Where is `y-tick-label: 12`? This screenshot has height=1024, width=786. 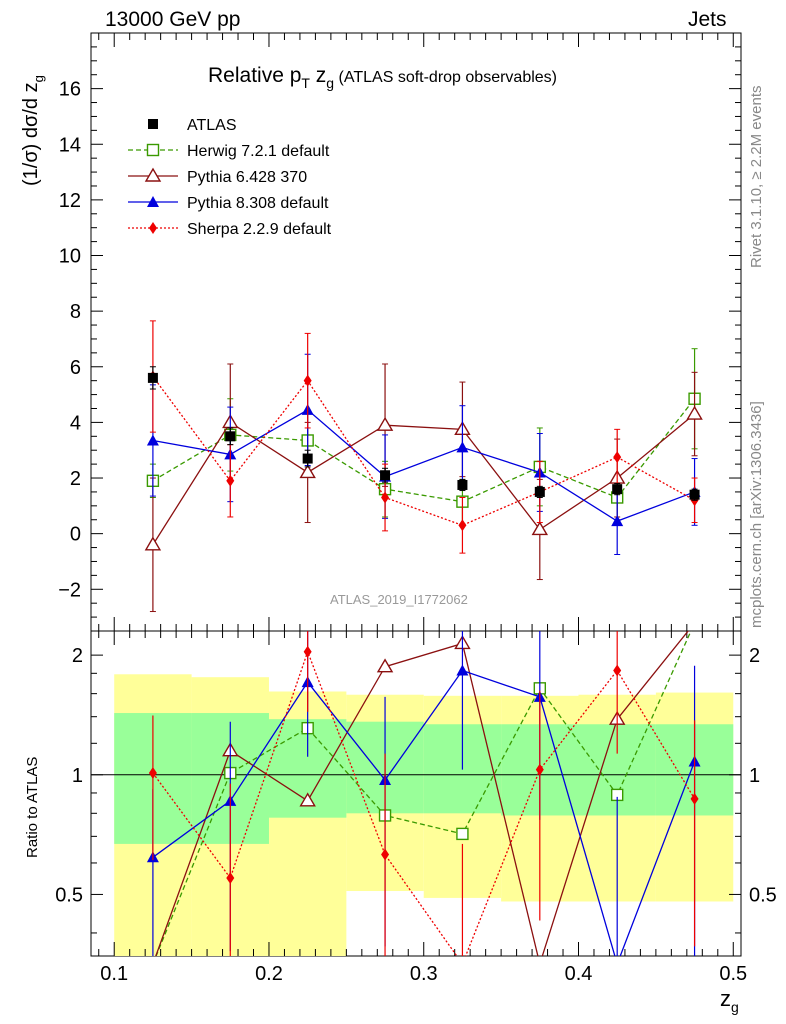
y-tick-label: 12 is located at coordinates (70, 201).